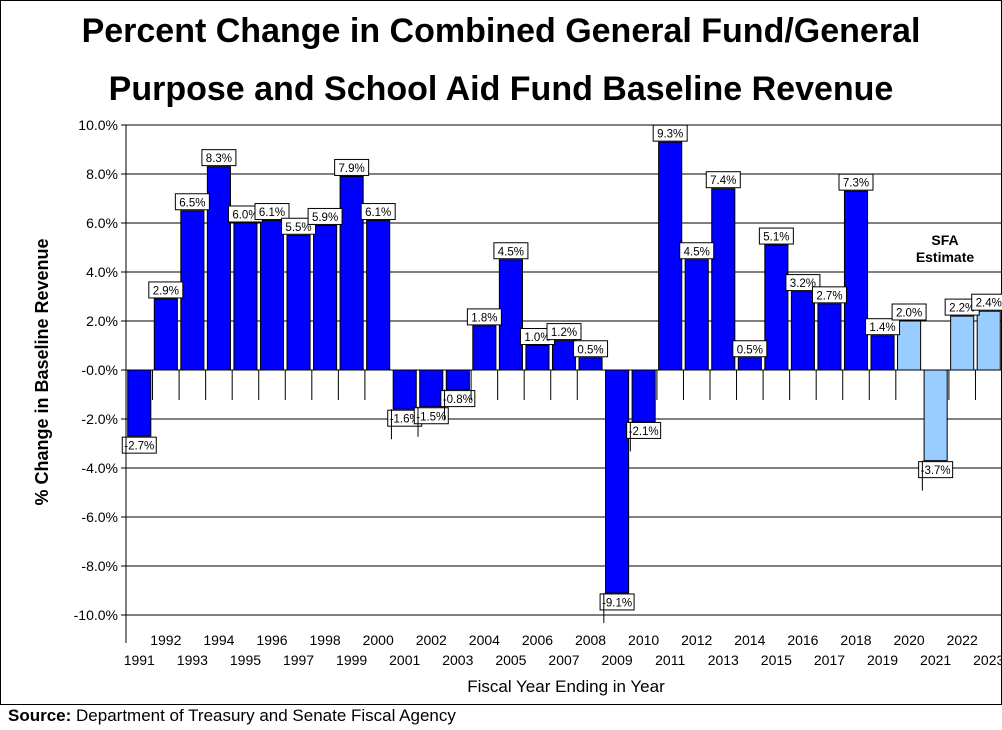 This screenshot has width=1002, height=730. Describe the element at coordinates (670, 256) in the screenshot. I see `bar-2011` at that location.